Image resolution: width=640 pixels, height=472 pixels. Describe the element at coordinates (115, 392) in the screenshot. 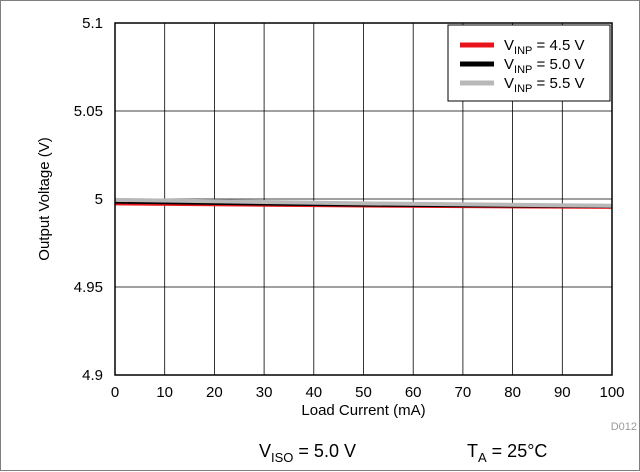

I see `x-tick-label: 0` at that location.